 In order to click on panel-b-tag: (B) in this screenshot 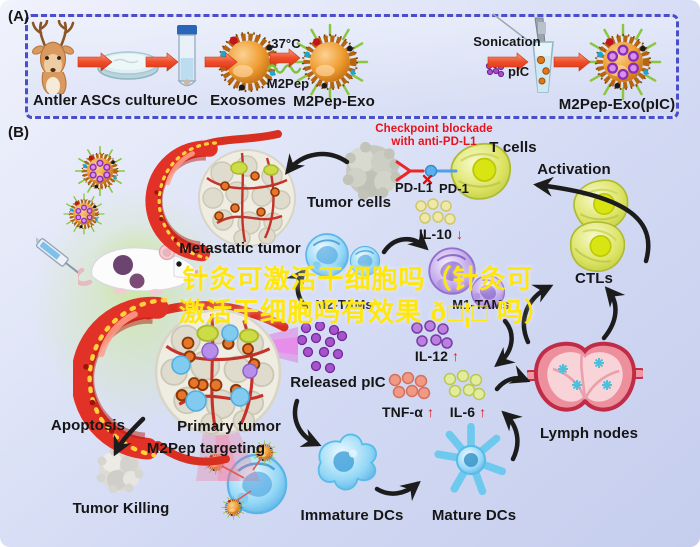, I will do `click(19, 132)`.